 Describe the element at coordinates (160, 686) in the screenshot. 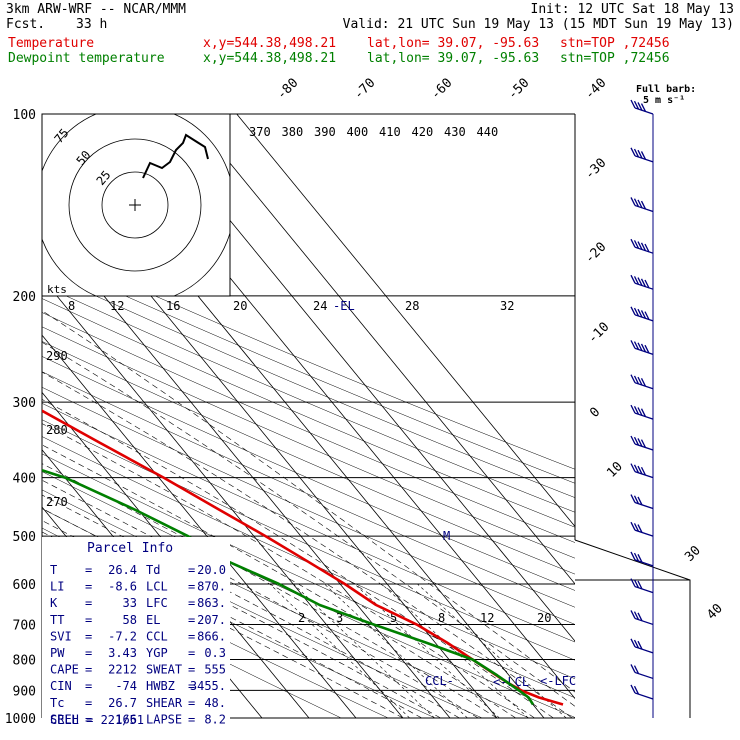

I see `parcel-key: HWBZ` at that location.